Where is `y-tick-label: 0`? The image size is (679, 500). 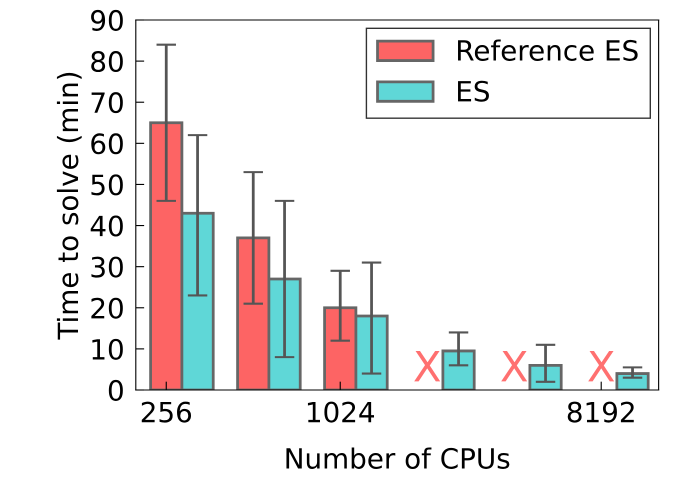
y-tick-label: 0 is located at coordinates (115, 390).